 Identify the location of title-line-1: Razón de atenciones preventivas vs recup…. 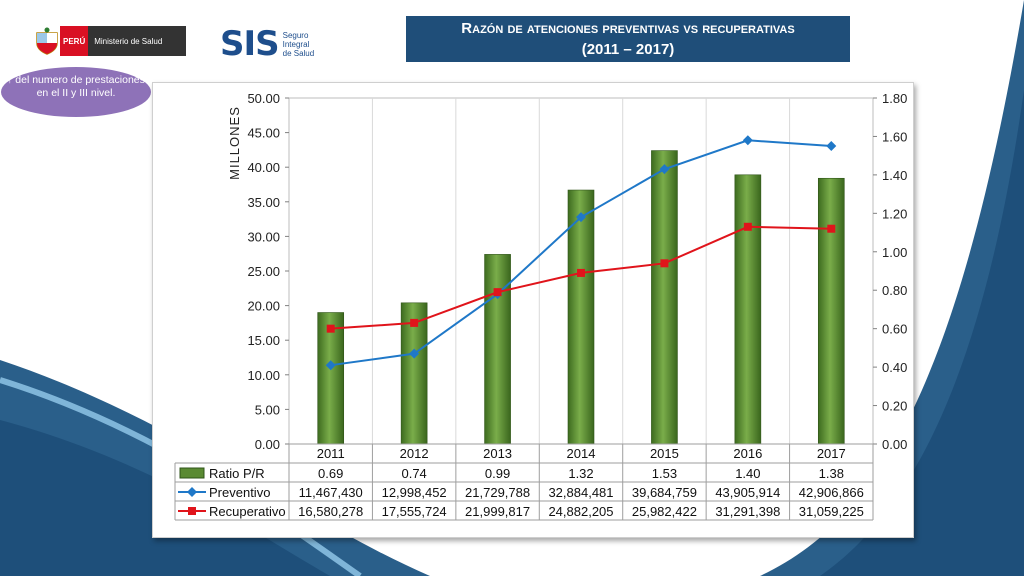
(628, 28).